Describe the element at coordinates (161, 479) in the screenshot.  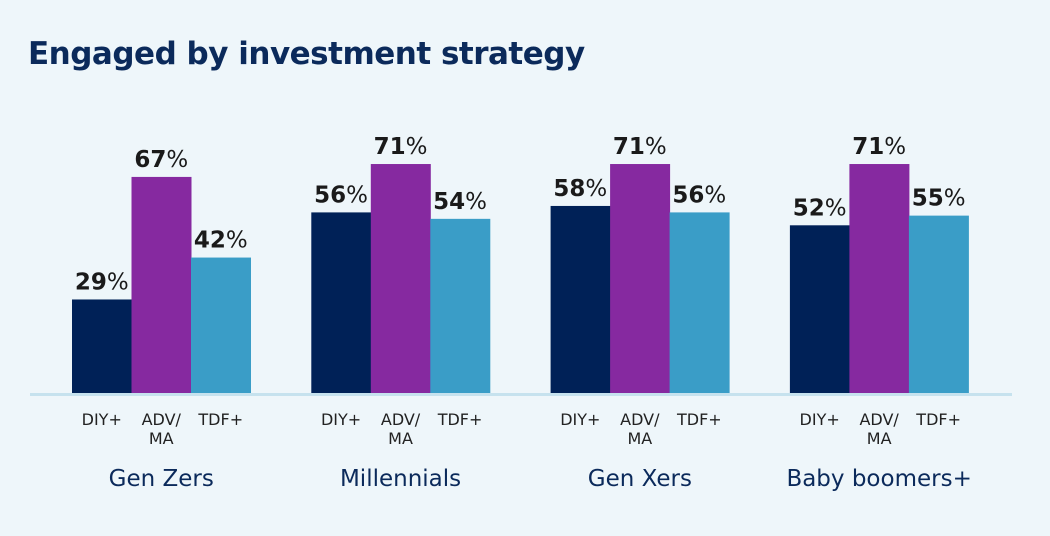
I see `category-label: Gen Zers` at that location.